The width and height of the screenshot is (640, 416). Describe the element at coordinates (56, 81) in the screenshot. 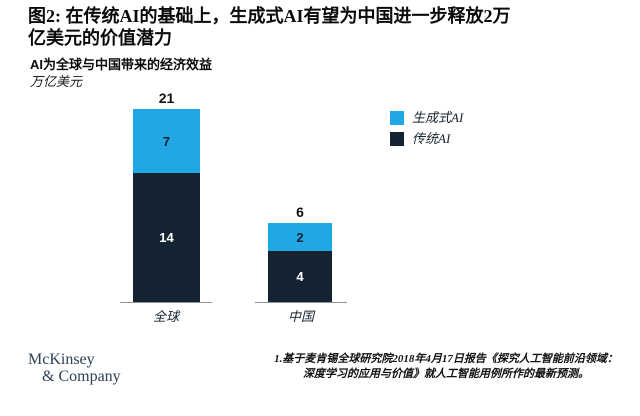

I see `chart-unit-label: 万亿美元` at that location.